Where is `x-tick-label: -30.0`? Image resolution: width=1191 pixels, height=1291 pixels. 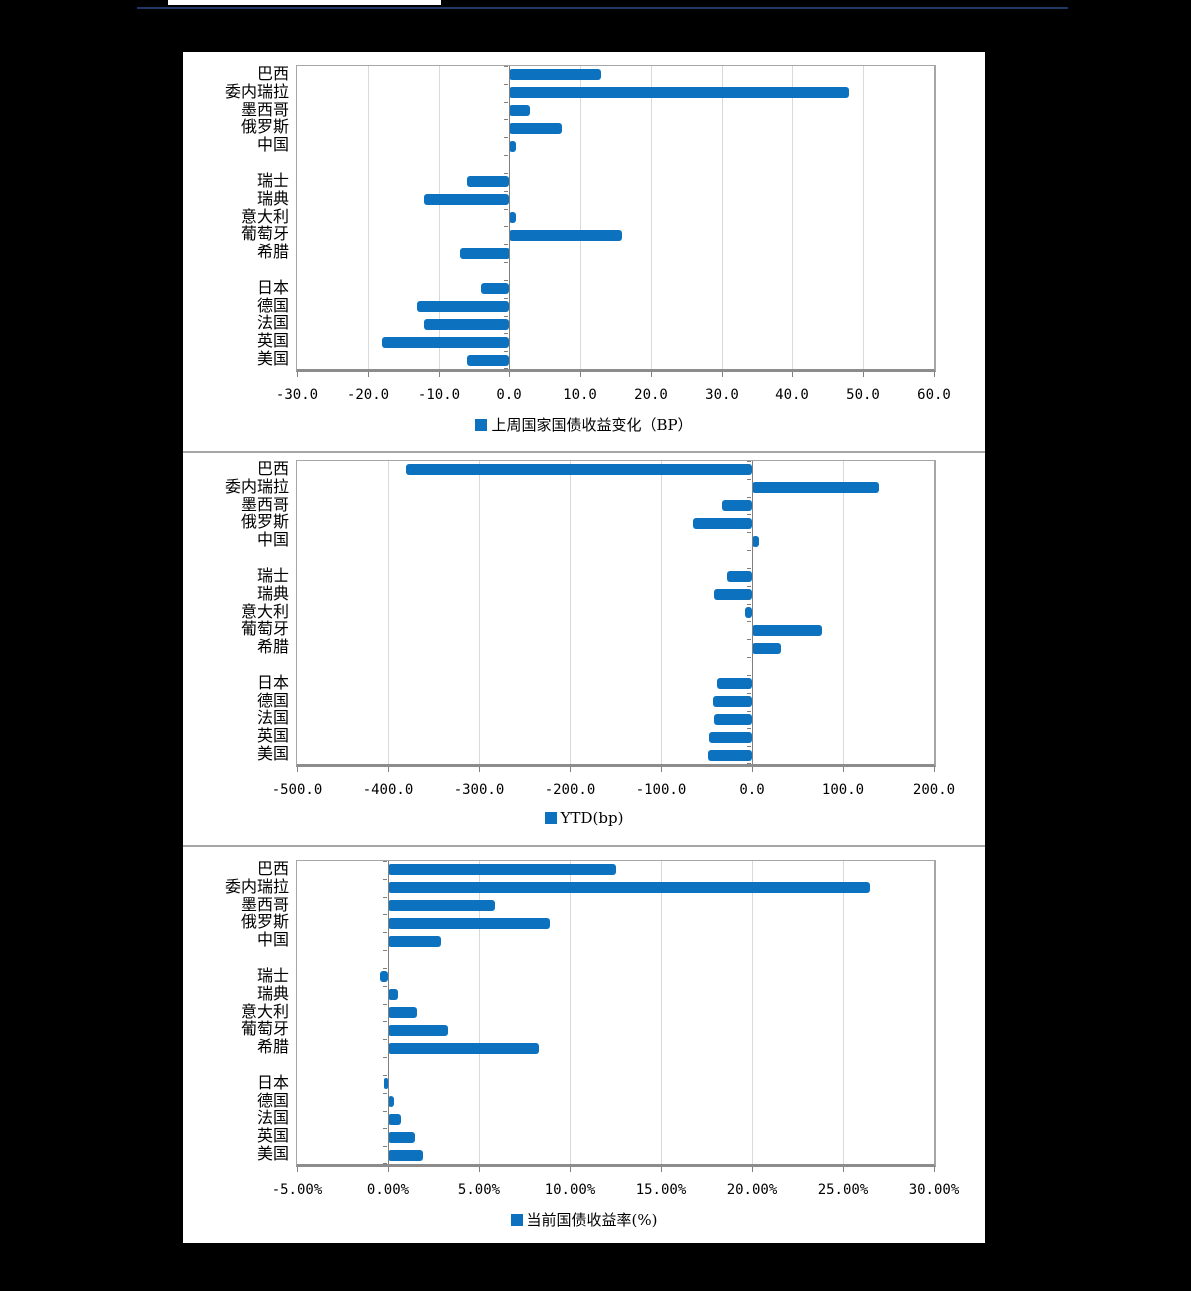 x-tick-label: -30.0 is located at coordinates (297, 395).